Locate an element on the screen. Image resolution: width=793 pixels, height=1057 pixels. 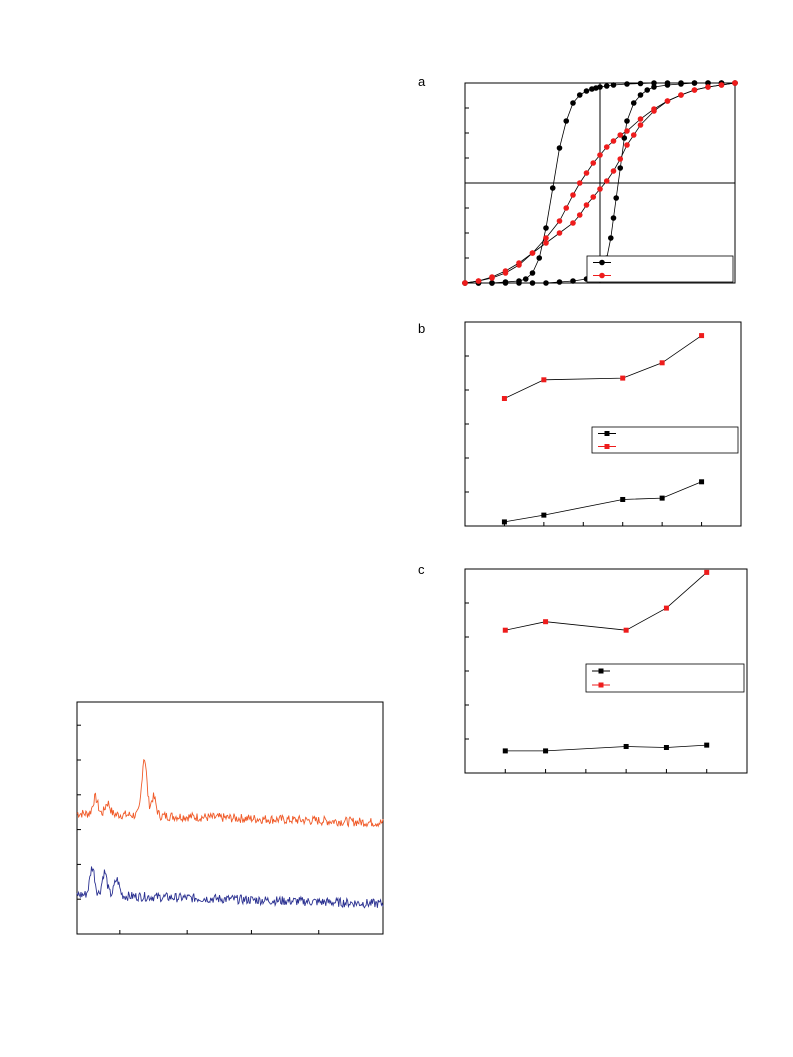
hysteresis-chart is located at coordinates (600, 183).